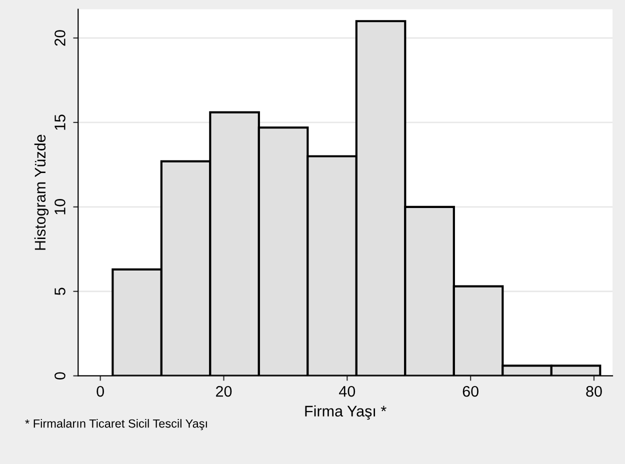 This screenshot has width=625, height=464. I want to click on y-tick-label: 0, so click(60, 376).